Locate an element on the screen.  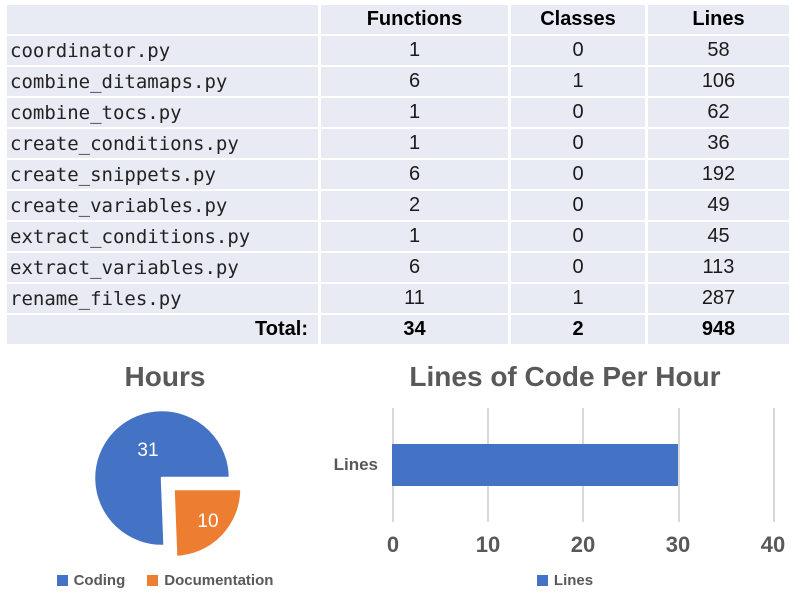
col-header-functions: Functions is located at coordinates (414, 19).